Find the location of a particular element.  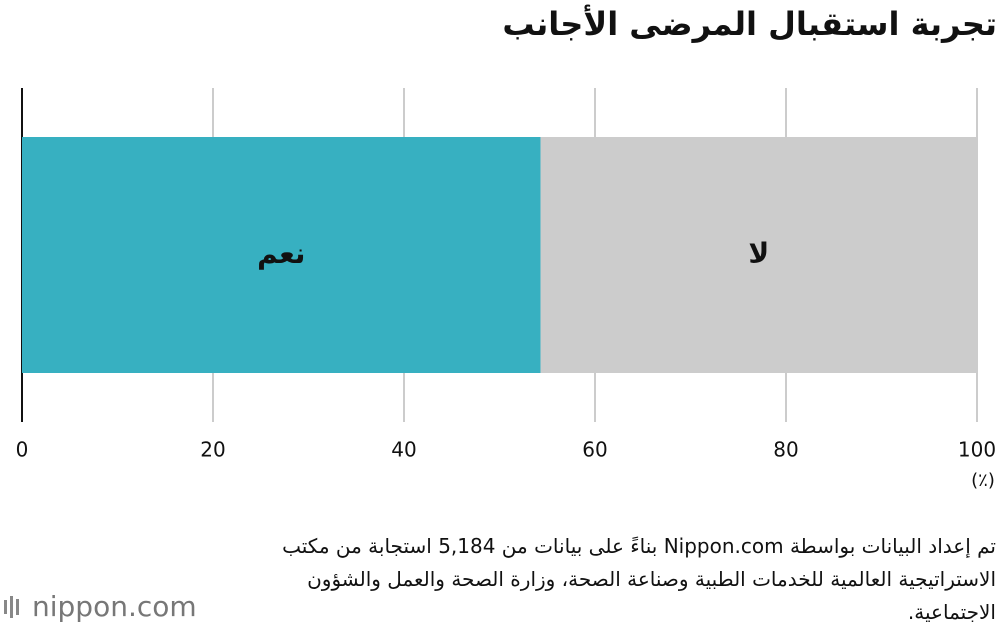

segment-label: نعم is located at coordinates (281, 253).